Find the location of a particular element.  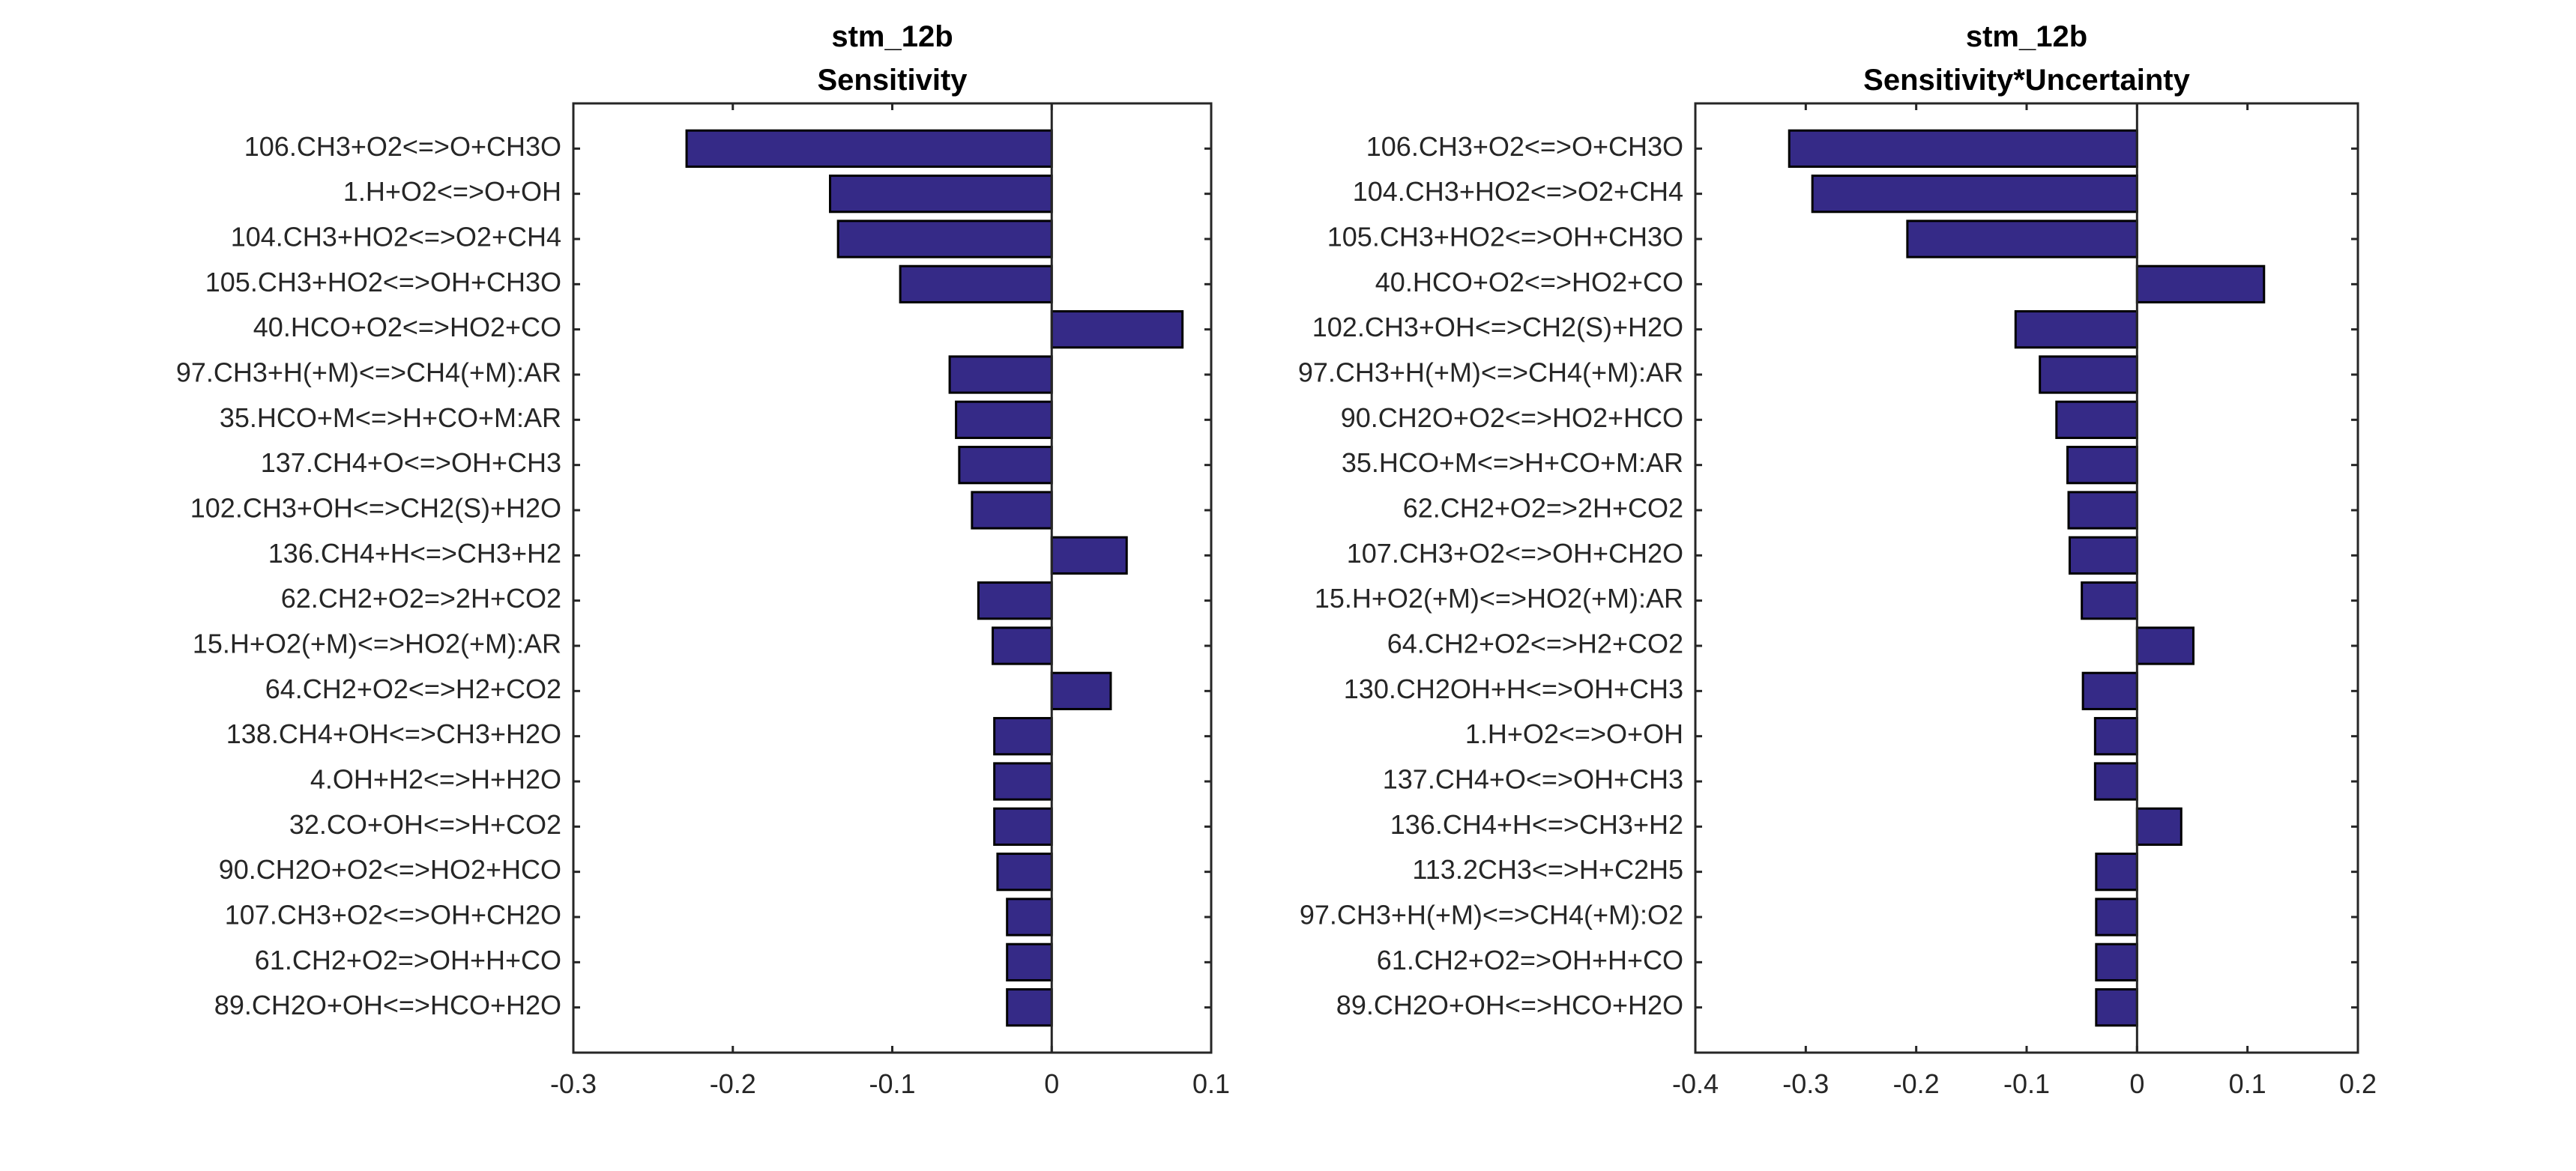

y-tick-label: 113.2CH3<=>H+C2H5 is located at coordinates (1548, 869).